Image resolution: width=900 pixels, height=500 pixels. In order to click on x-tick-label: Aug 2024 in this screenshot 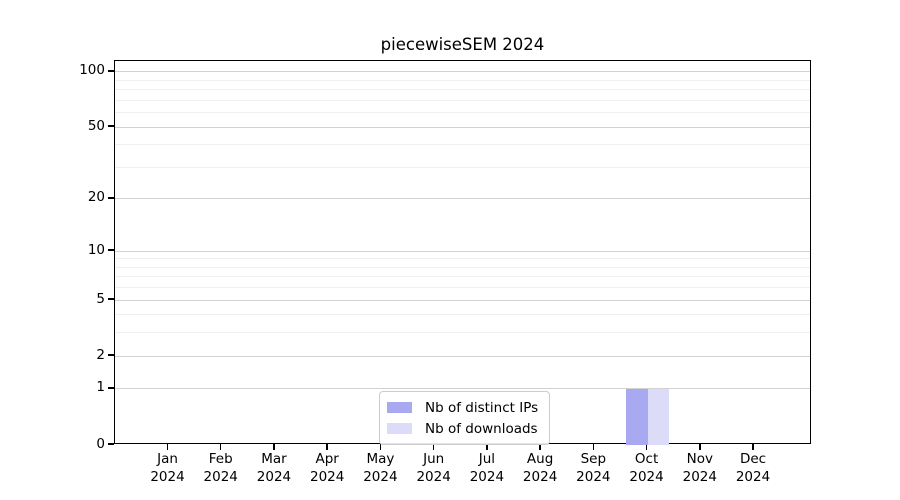, I will do `click(540, 468)`.